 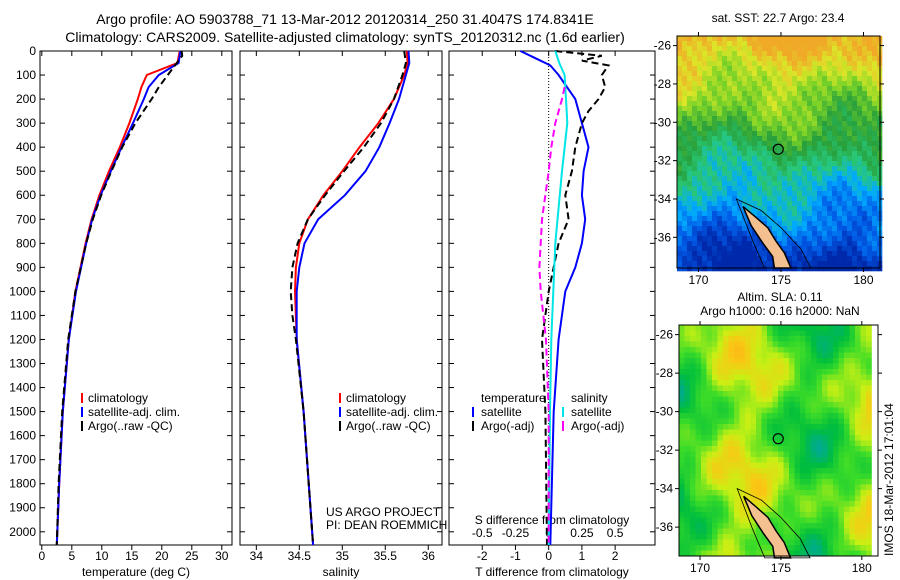 What do you see at coordinates (22, 412) in the screenshot?
I see `y-tick-label: 1500` at bounding box center [22, 412].